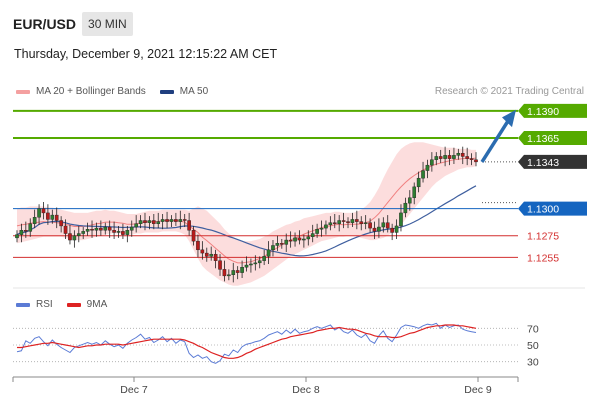 Image resolution: width=593 pixels, height=406 pixels. Describe the element at coordinates (533, 329) in the screenshot. I see `rsi-tick-70: 70` at that location.